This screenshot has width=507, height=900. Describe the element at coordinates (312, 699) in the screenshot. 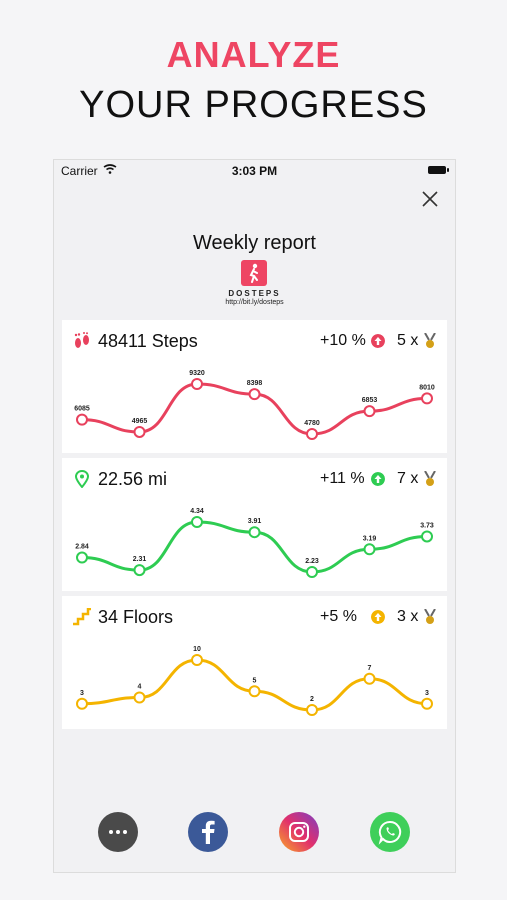

I see `data-label: 2` at that location.